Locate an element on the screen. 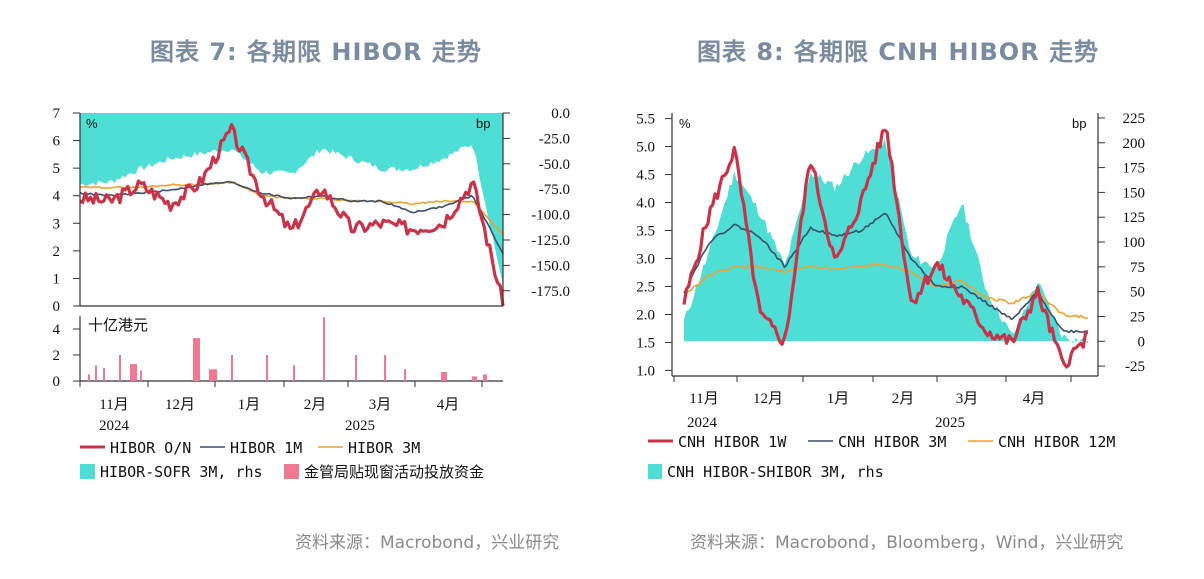 This screenshot has height=579, width=1204. right-tick: 200 is located at coordinates (1134, 144).